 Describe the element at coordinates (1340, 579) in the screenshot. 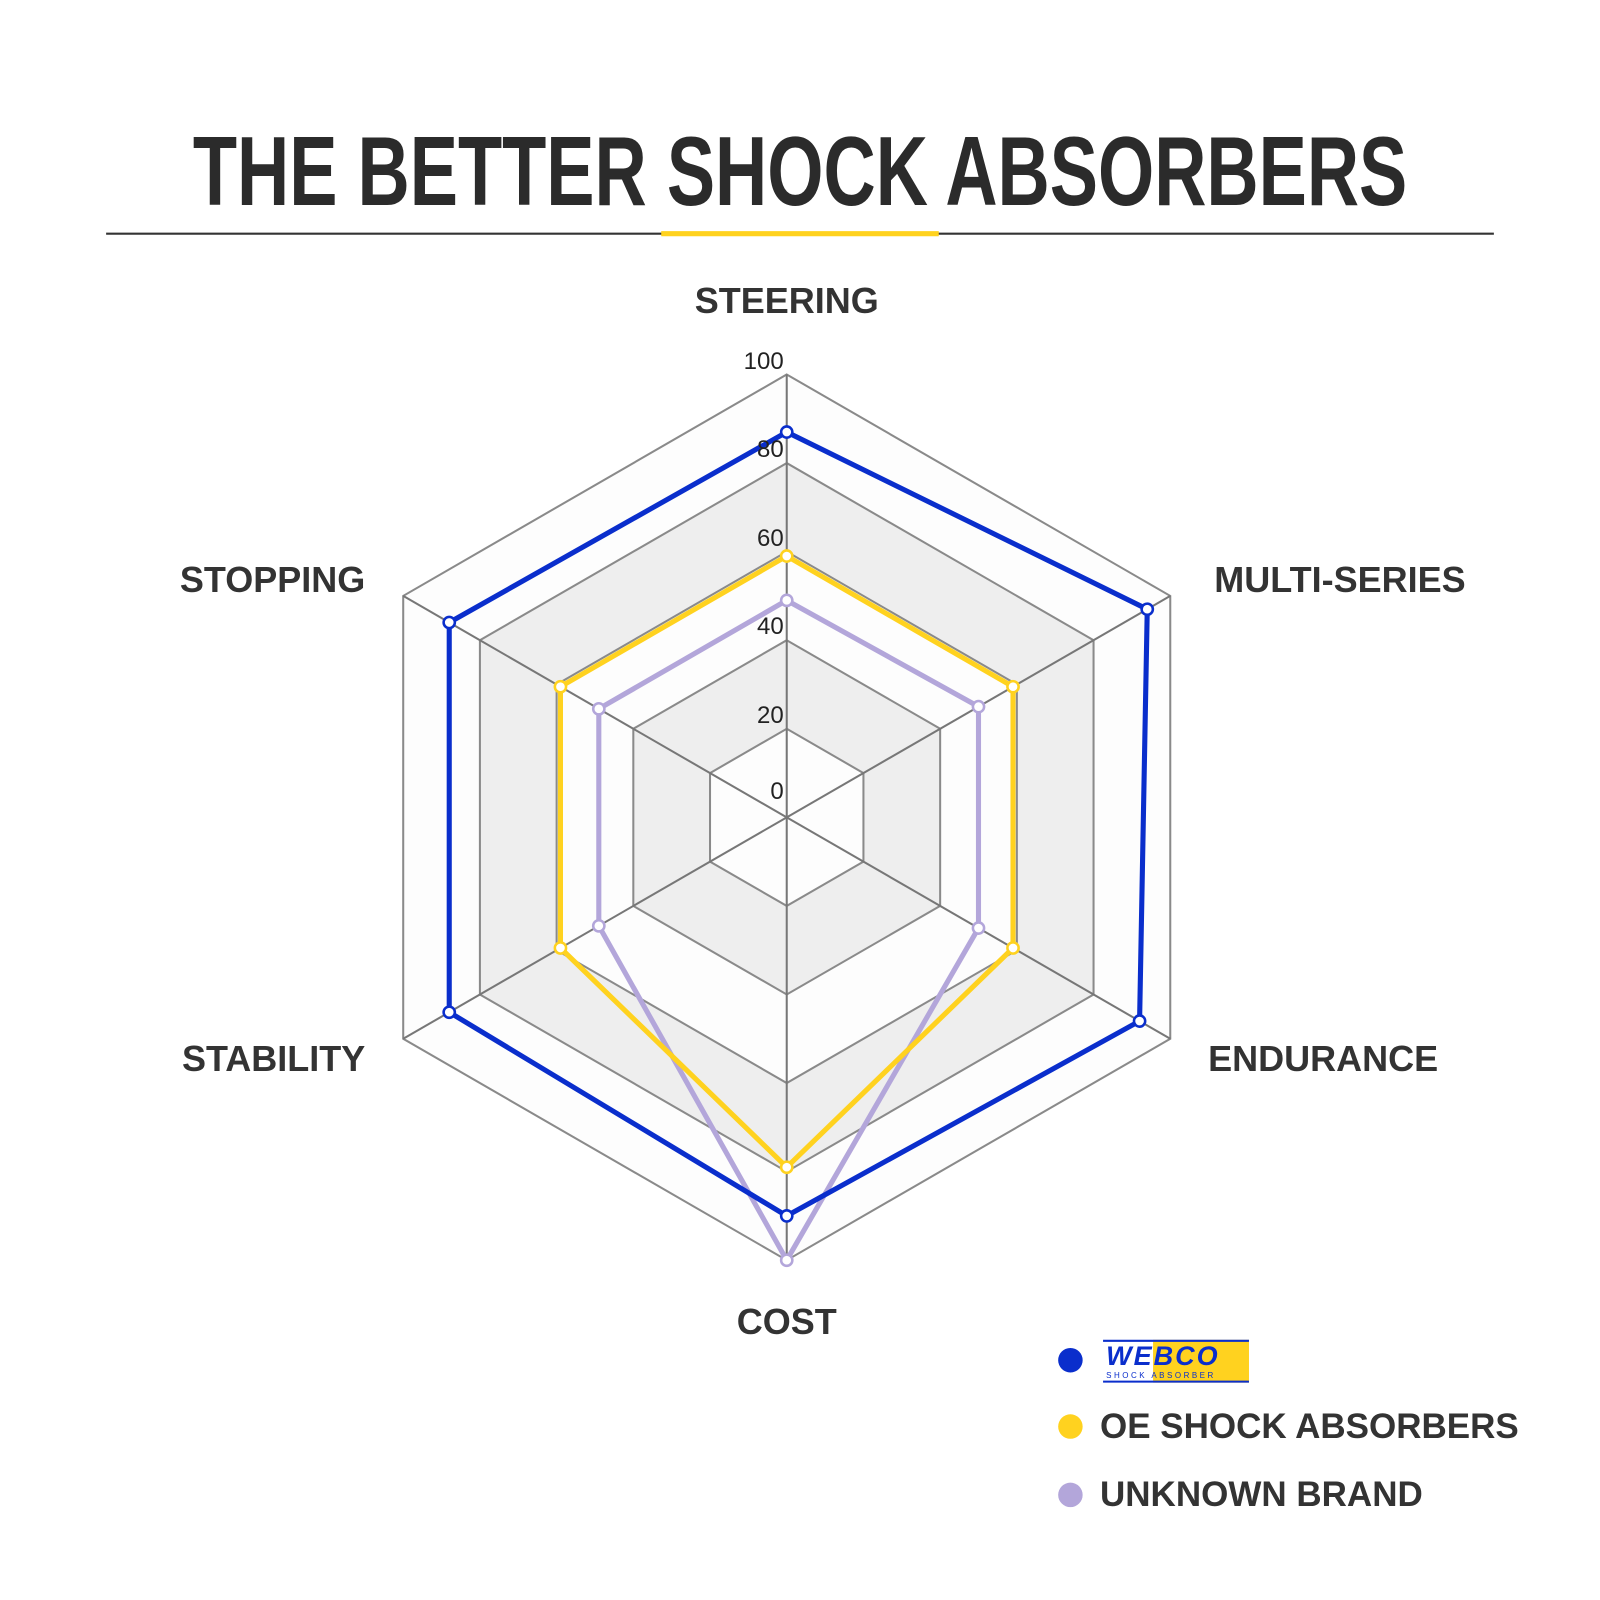

I see `axis-label-multi-series: MULTI-SERIES` at that location.